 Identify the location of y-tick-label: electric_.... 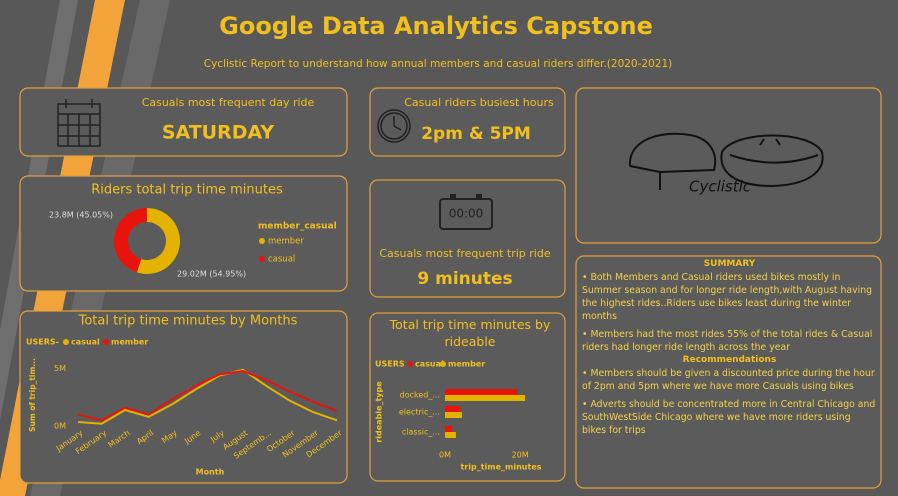
(419, 412).